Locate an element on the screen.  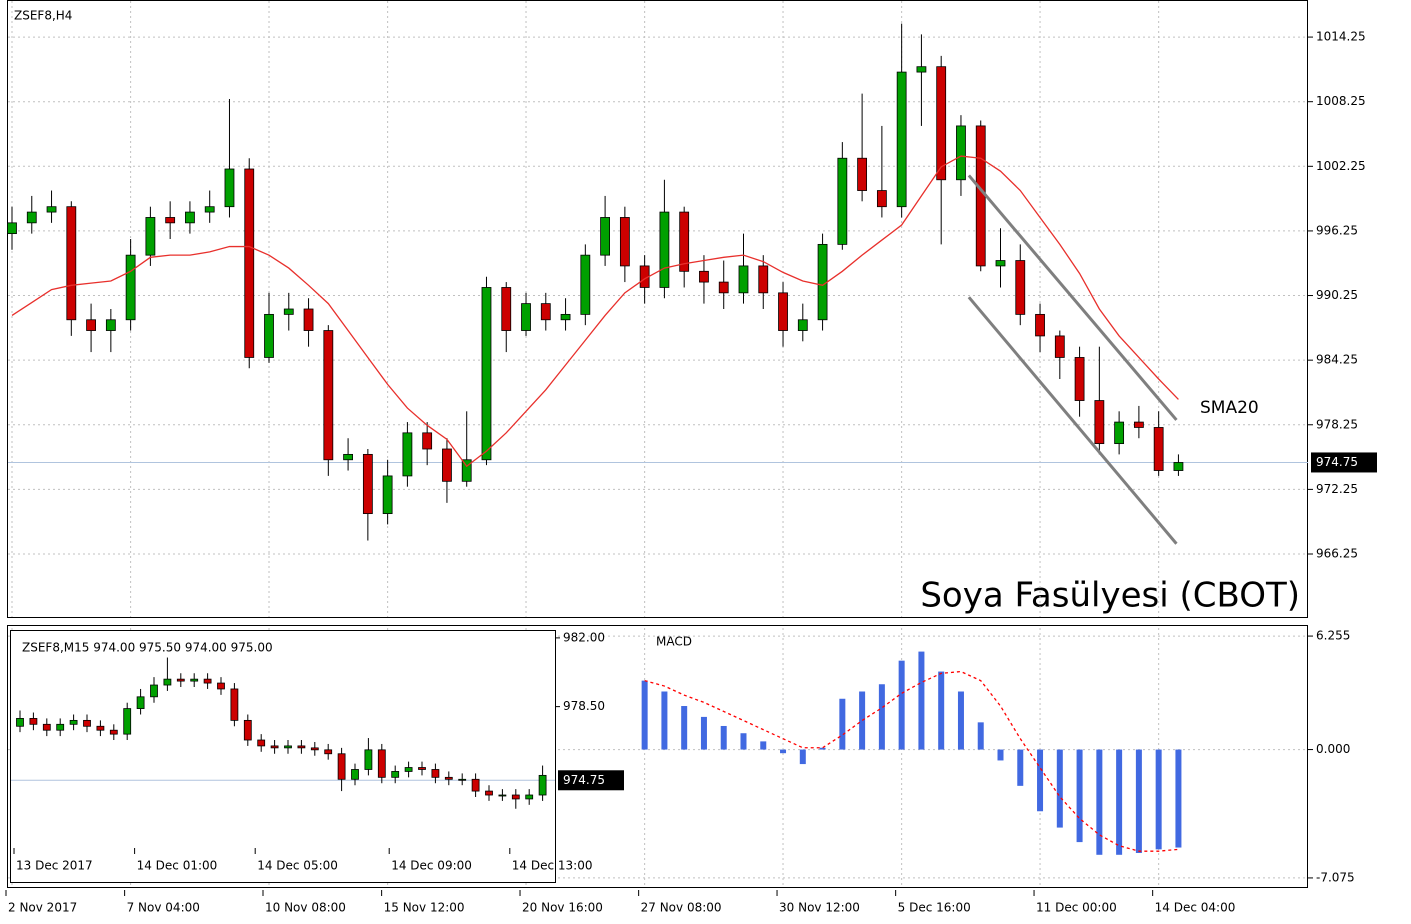
inset-frame is located at coordinates (283, 756).